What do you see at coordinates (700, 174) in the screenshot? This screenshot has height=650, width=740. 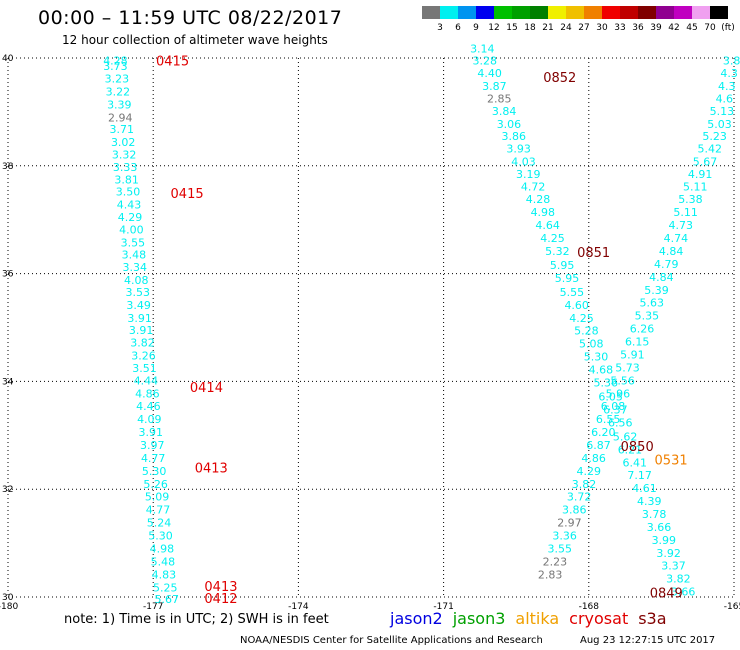 I see `swh-value: 4.91` at bounding box center [700, 174].